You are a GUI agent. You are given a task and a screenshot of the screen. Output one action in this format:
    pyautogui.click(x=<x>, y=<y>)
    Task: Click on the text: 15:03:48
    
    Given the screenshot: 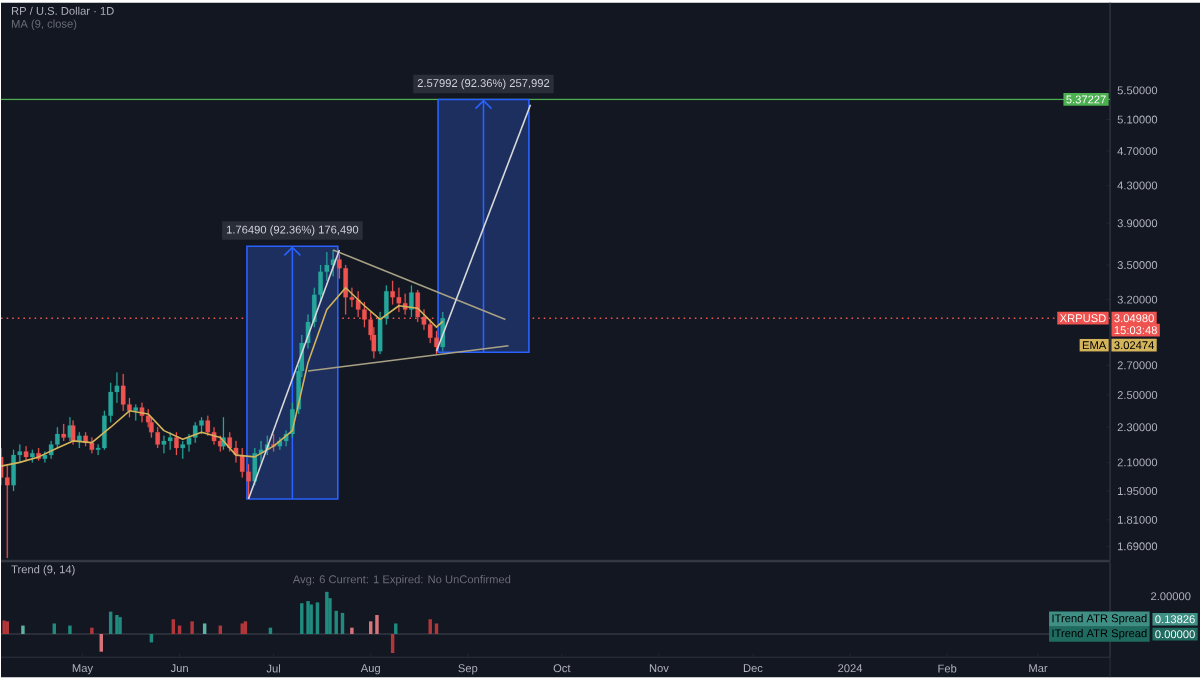 What is the action you would take?
    pyautogui.click(x=1135, y=330)
    